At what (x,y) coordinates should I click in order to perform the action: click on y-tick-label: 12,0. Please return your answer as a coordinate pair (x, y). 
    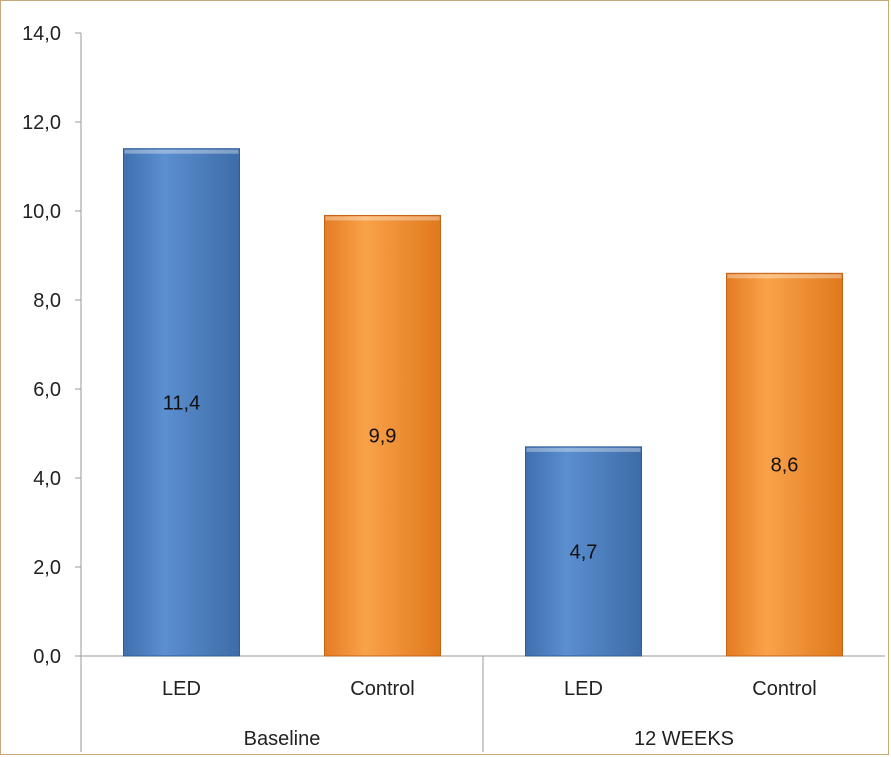
    Looking at the image, I should click on (41, 123).